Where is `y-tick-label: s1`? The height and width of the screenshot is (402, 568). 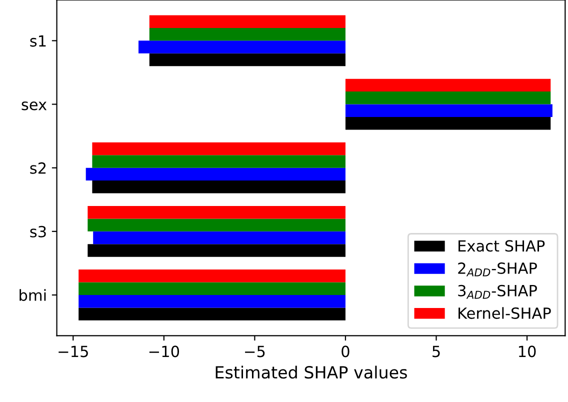
y-tick-label: s1 is located at coordinates (38, 41).